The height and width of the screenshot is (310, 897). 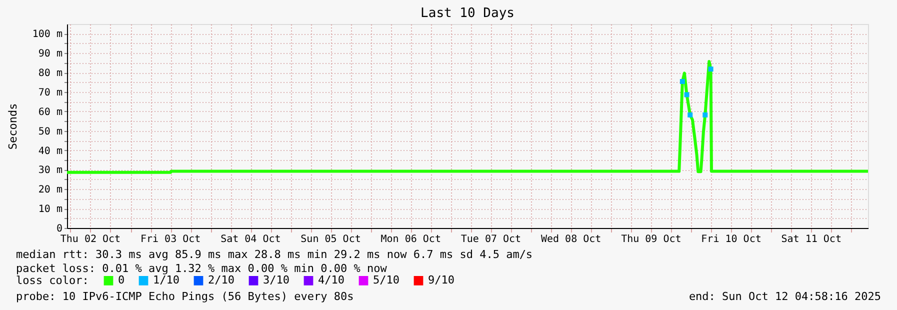 What do you see at coordinates (202, 268) in the screenshot?
I see `text: packet loss: 0.01 % avg 1.32 % max 0.00 % min 0.00 % now` at bounding box center [202, 268].